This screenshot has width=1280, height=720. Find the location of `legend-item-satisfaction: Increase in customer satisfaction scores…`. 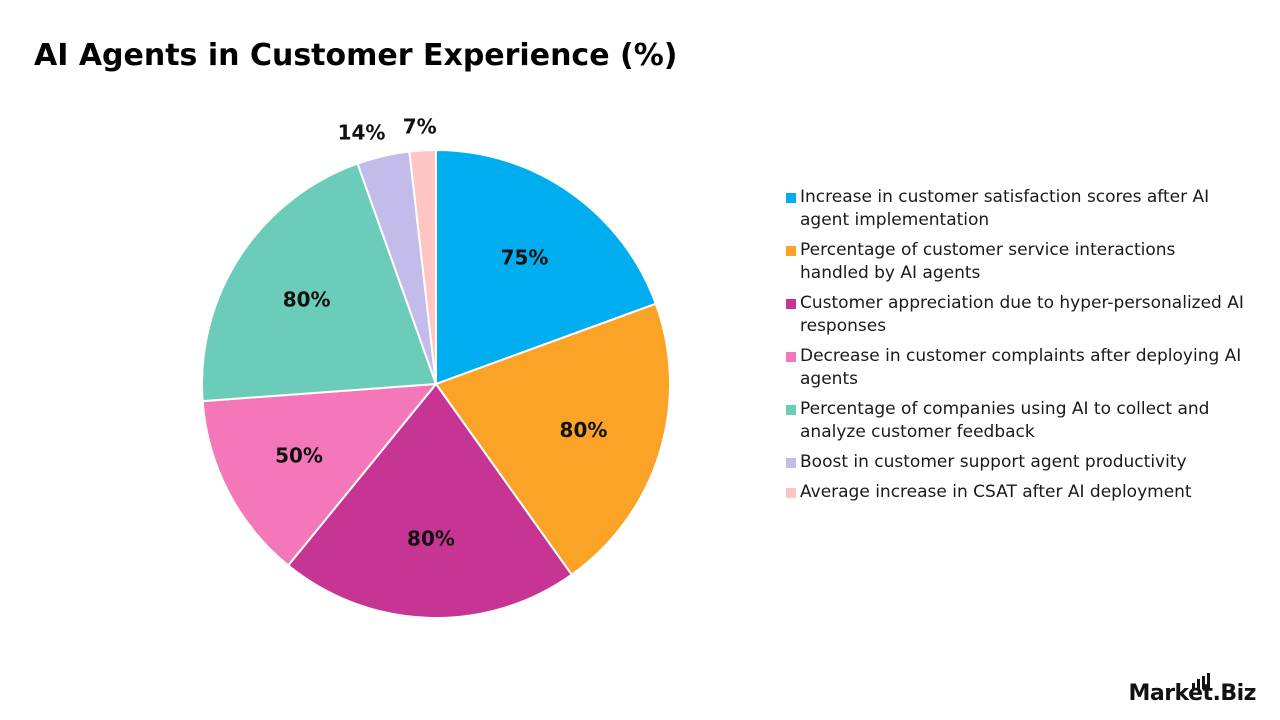

legend-item-satisfaction: Increase in customer satisfaction scores… is located at coordinates (1016, 209).